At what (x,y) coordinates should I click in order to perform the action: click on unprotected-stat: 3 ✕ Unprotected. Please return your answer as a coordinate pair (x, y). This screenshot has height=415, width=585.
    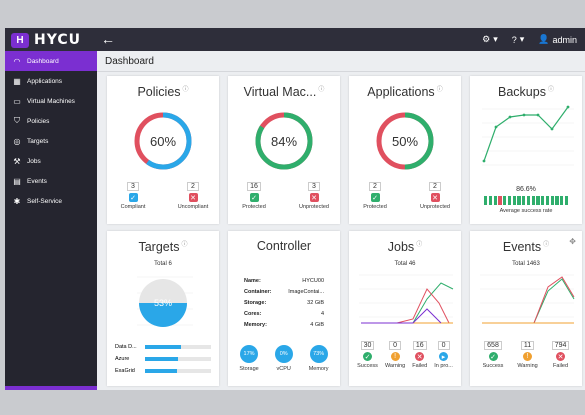
    Looking at the image, I should click on (314, 196).